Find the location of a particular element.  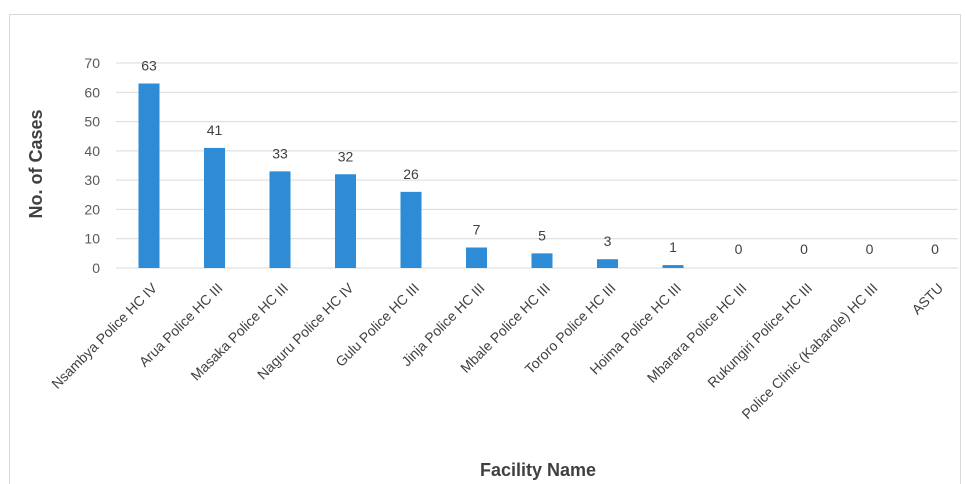

data-label-1: 41 is located at coordinates (215, 130).